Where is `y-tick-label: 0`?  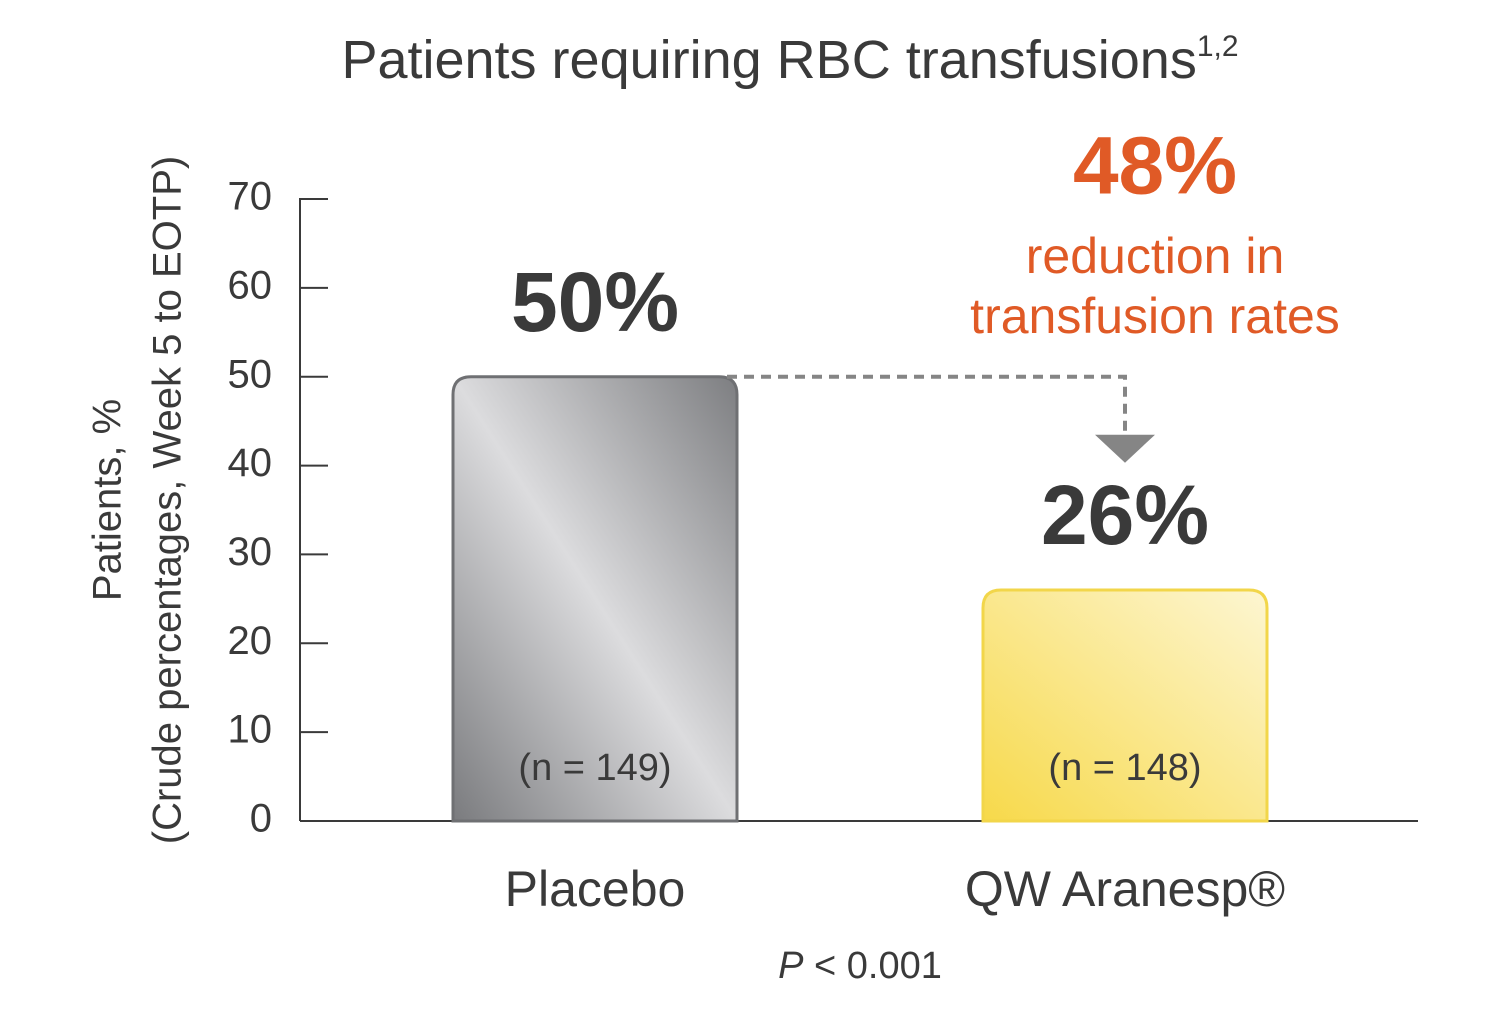
y-tick-label: 0 is located at coordinates (261, 819).